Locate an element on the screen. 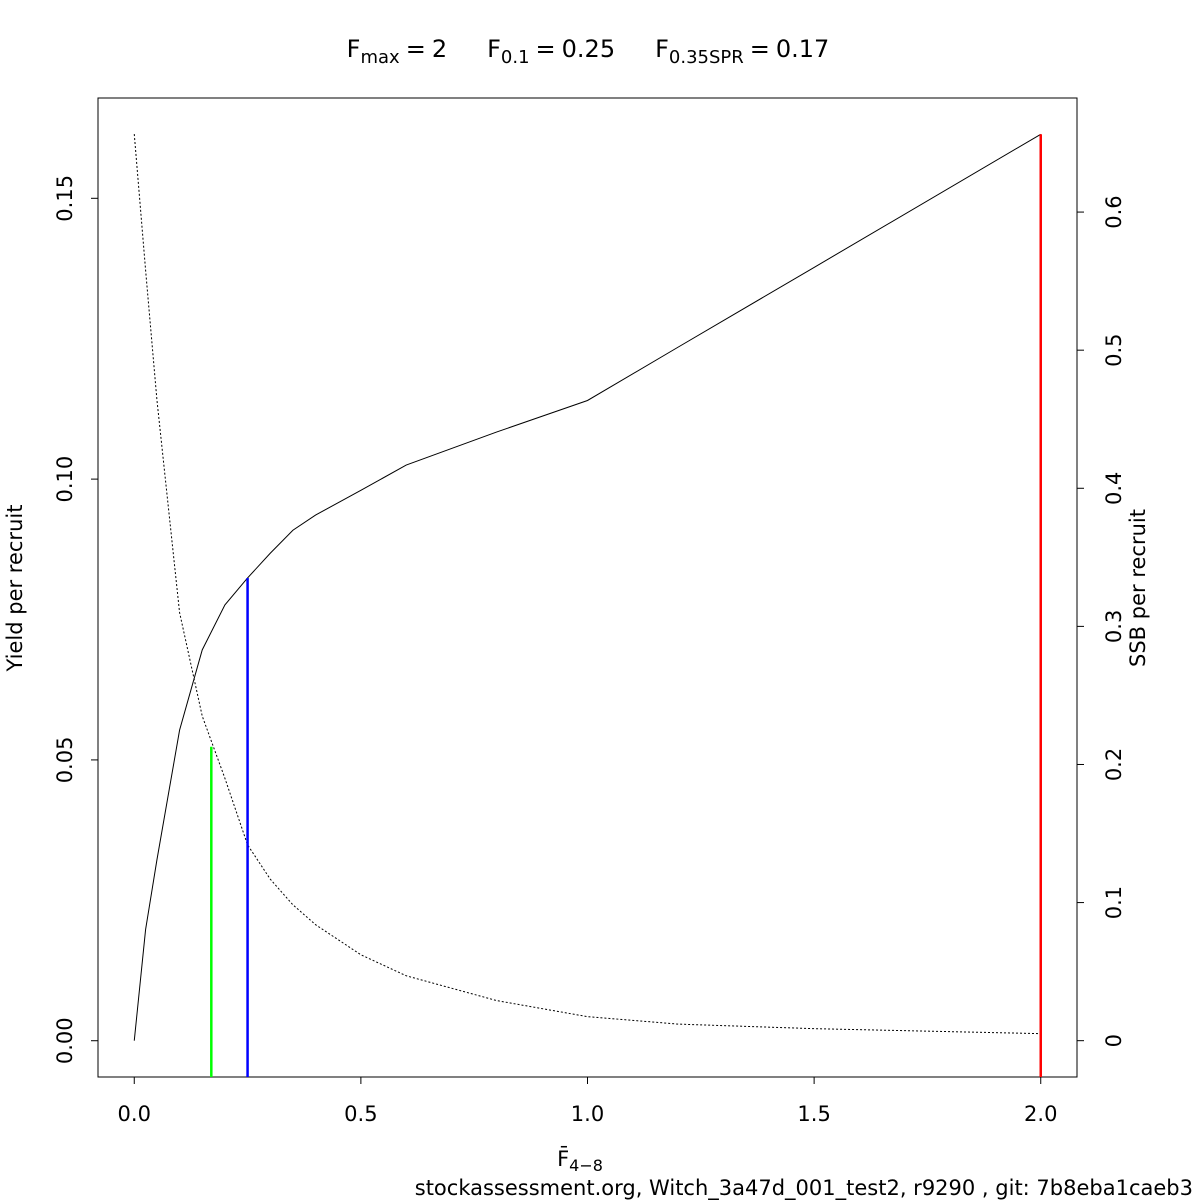  y2-tick-label: 0 is located at coordinates (1114, 1040).